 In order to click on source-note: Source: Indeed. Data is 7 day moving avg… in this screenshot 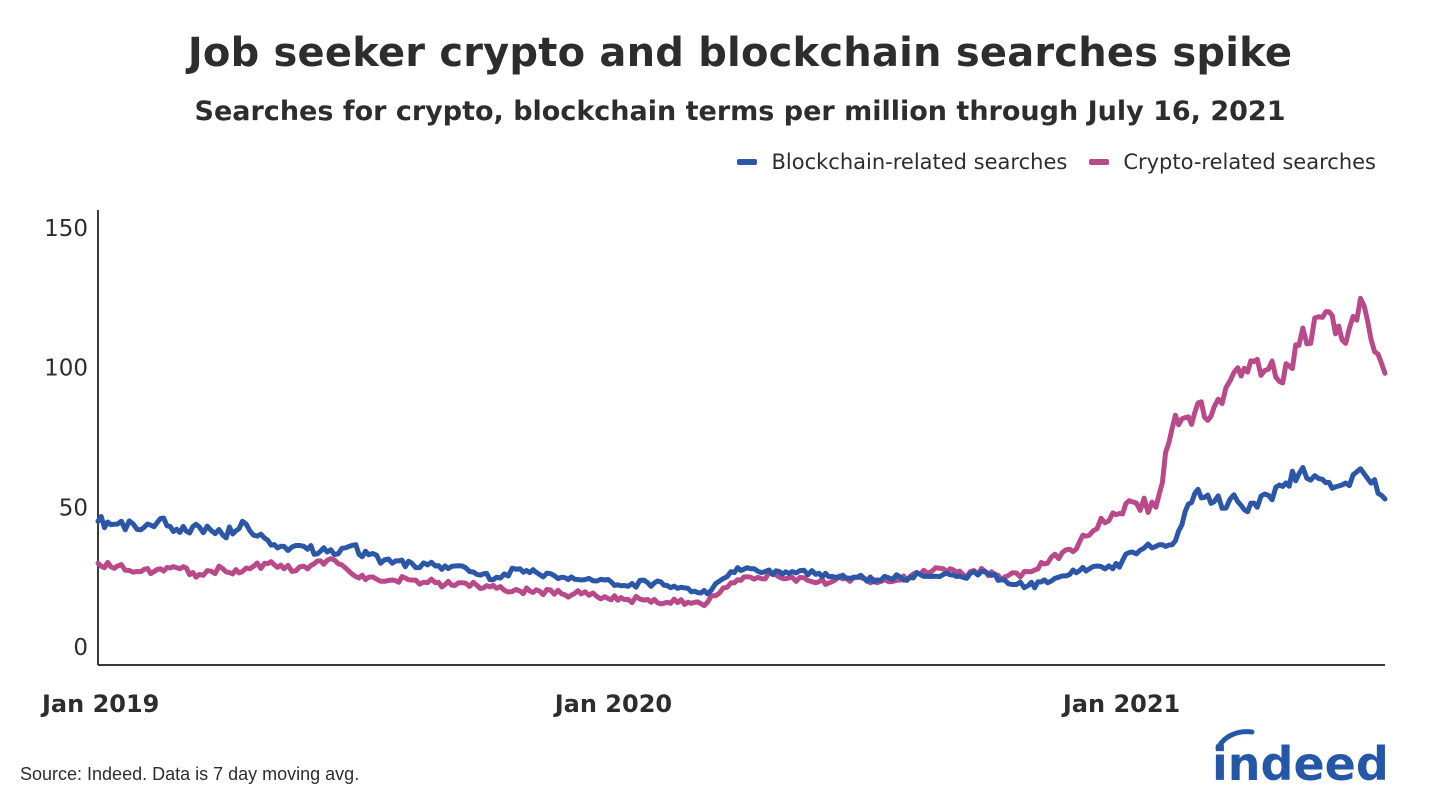, I will do `click(190, 774)`.